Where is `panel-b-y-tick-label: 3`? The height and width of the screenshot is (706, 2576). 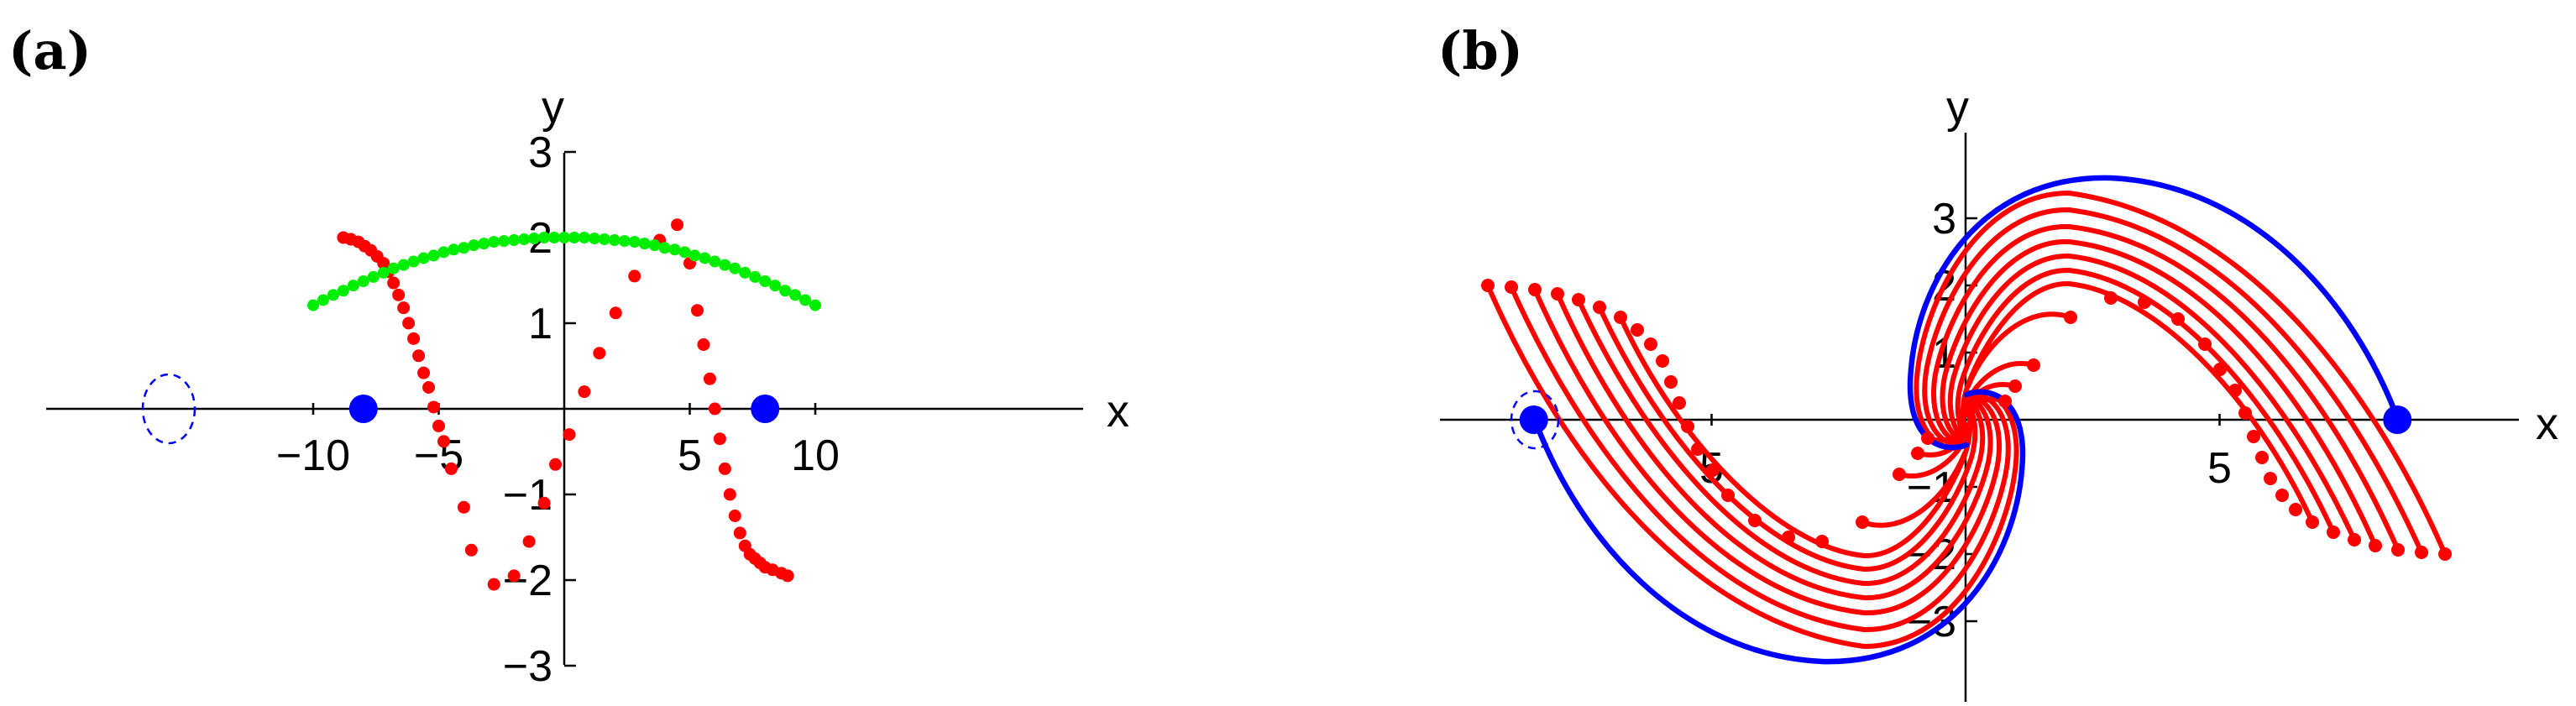
panel-b-y-tick-label: 3 is located at coordinates (1944, 219).